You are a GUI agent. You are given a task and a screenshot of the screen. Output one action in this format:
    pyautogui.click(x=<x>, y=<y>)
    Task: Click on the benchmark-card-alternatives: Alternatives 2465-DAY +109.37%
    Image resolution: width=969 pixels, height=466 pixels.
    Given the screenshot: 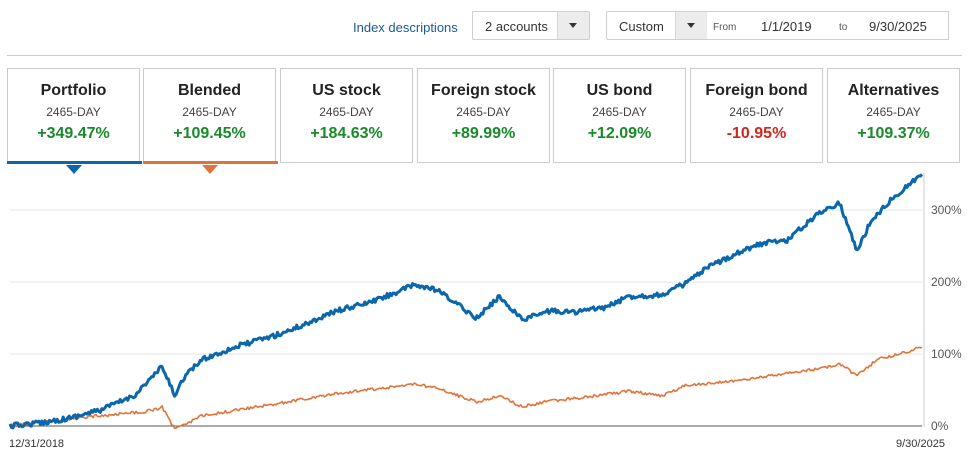 What is the action you would take?
    pyautogui.click(x=893, y=115)
    